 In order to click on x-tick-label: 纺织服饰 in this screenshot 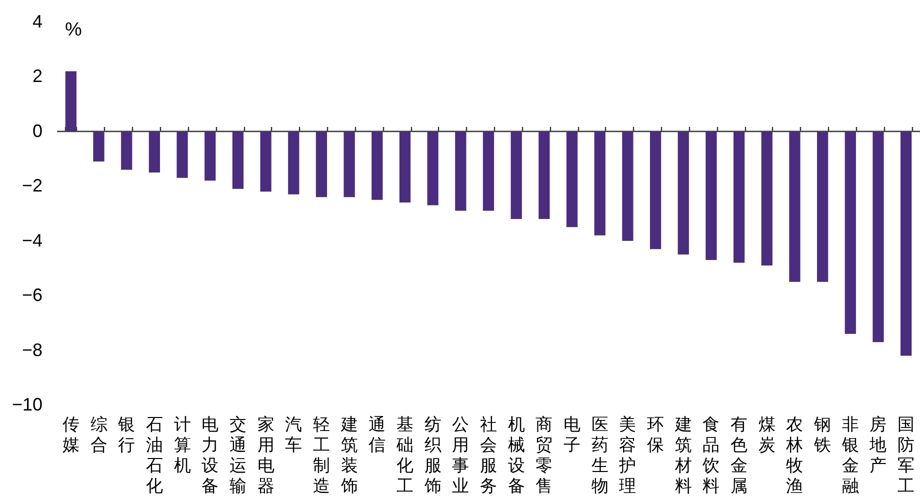, I will do `click(432, 455)`.